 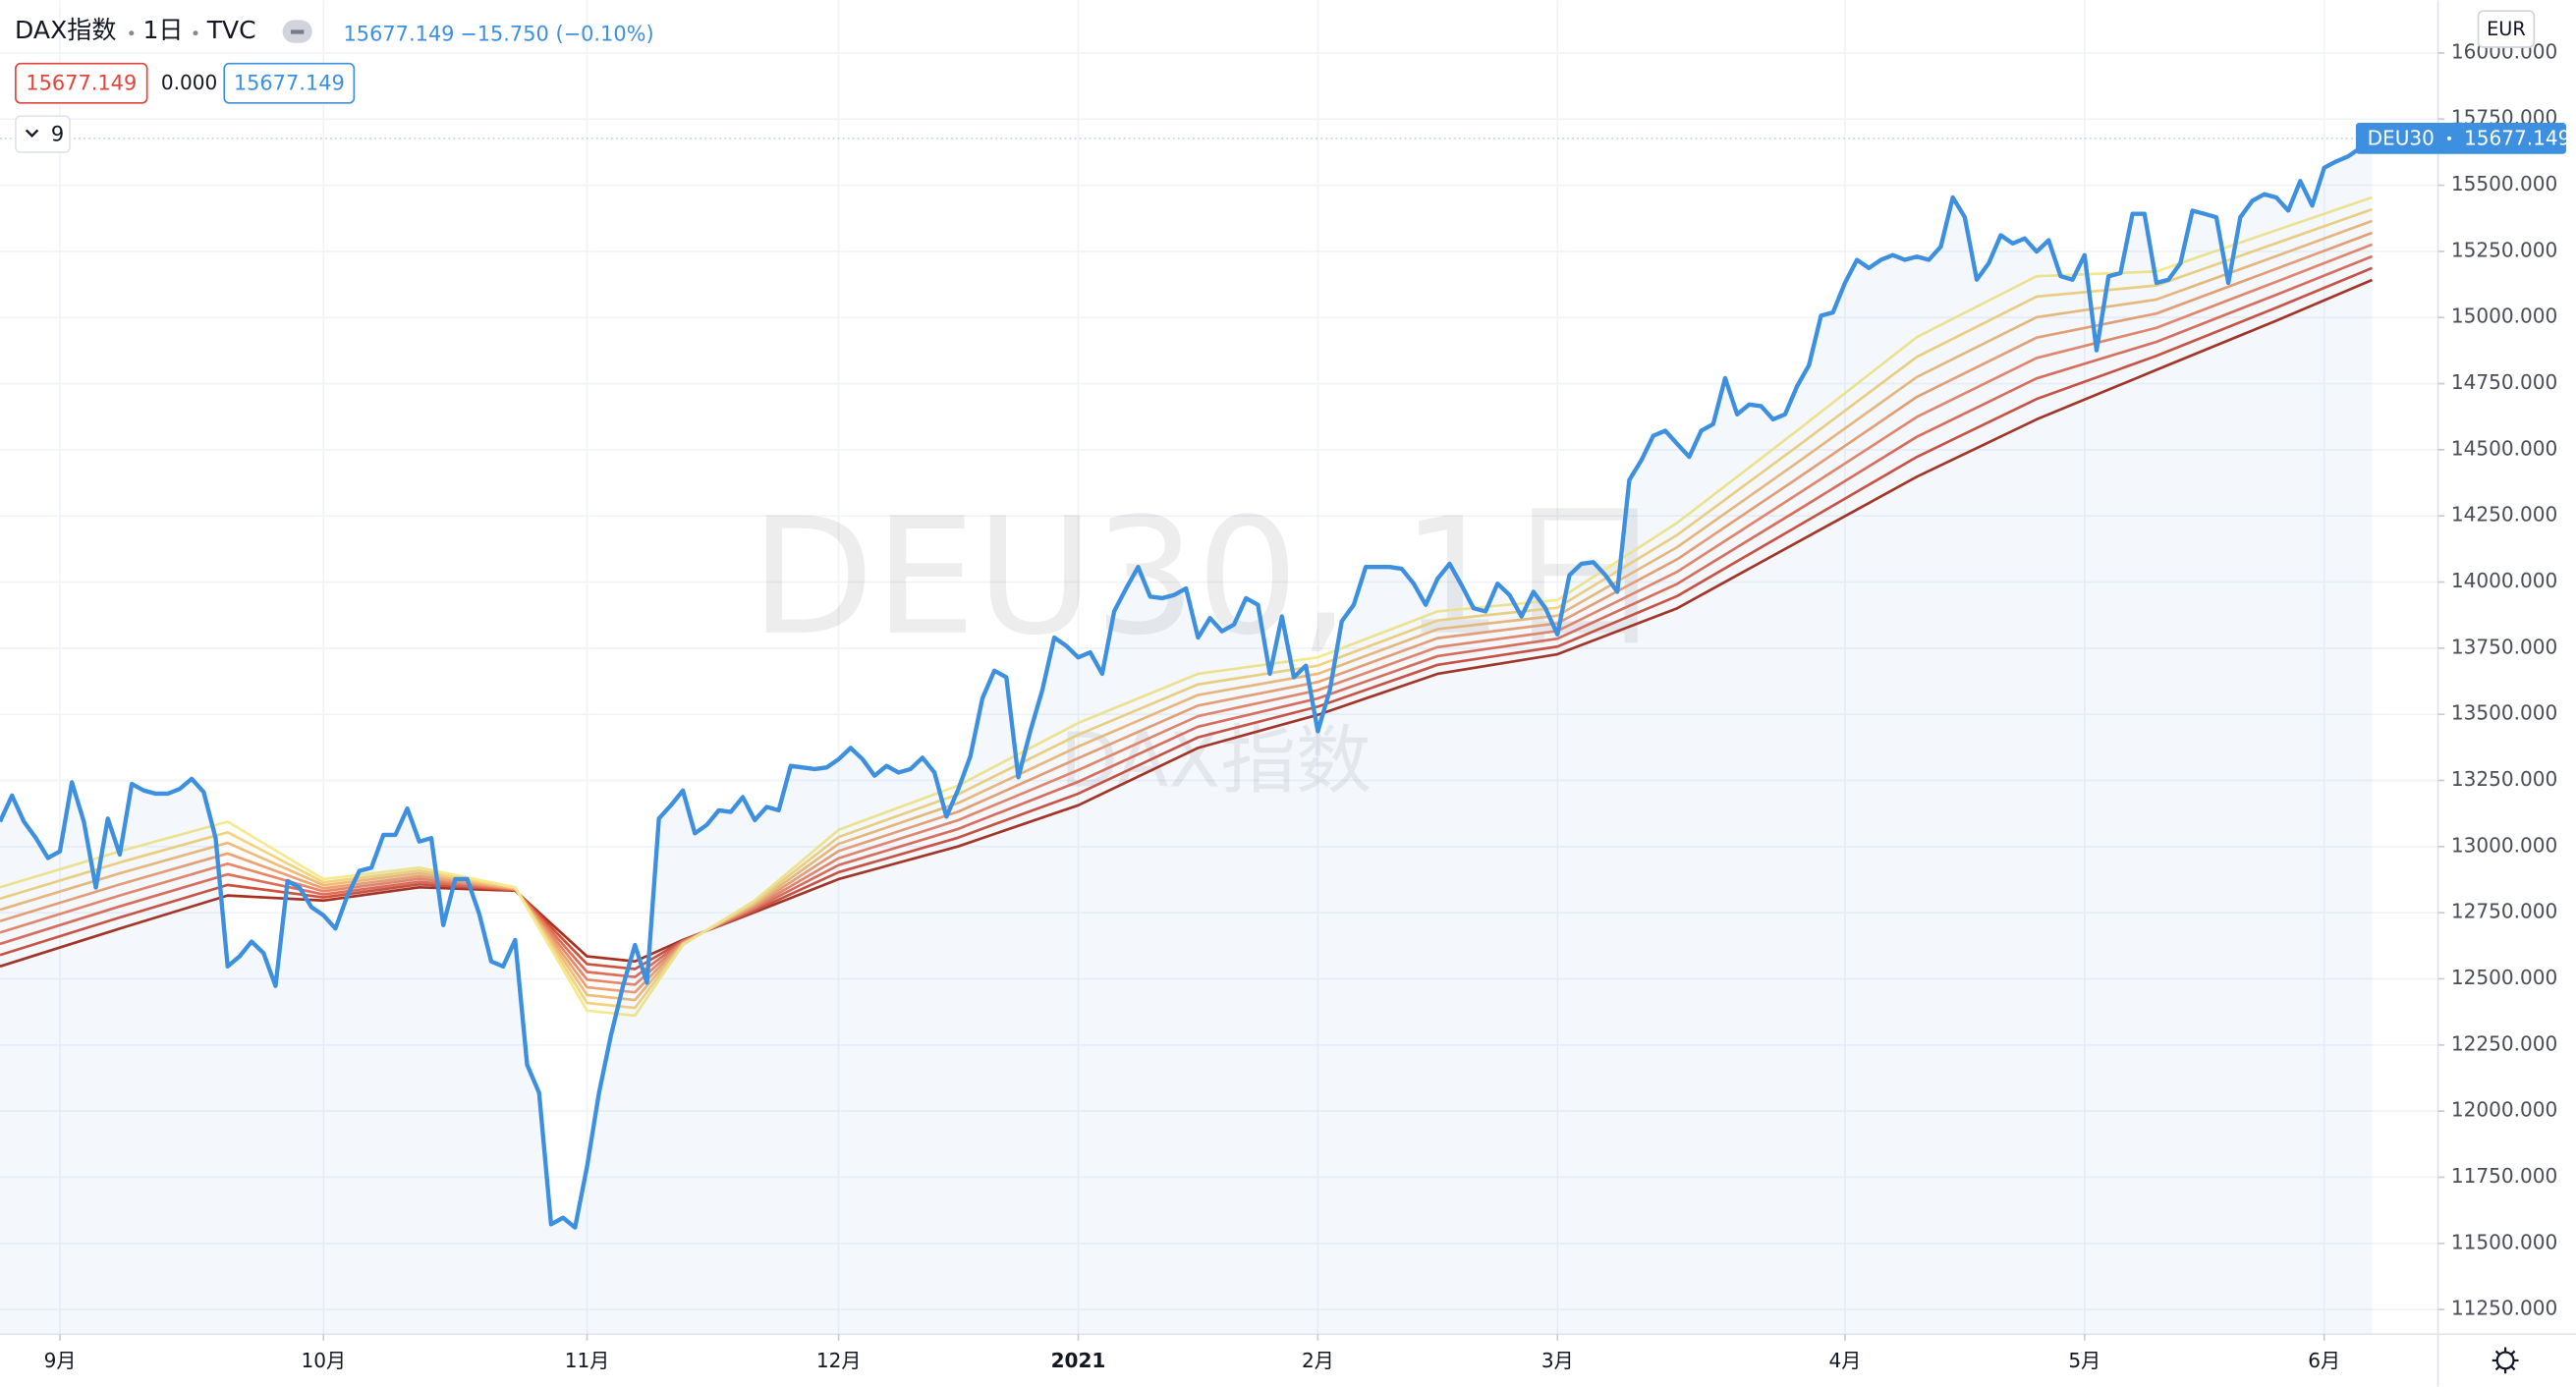 I want to click on price-tag-label: DEU30 15677.149, so click(x=2469, y=137).